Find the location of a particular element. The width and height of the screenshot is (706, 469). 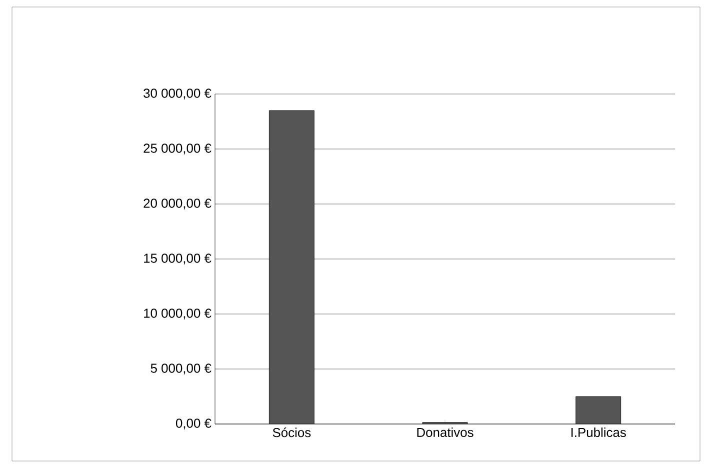

y-tick-label: 10 000,00 € is located at coordinates (178, 314).